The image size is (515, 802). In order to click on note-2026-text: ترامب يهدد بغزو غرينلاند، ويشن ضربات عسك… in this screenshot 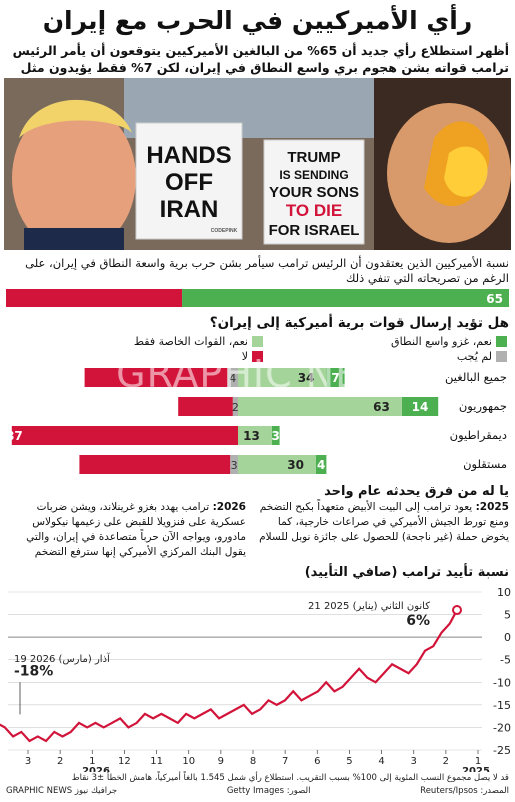, I will do `click(136, 529)`.